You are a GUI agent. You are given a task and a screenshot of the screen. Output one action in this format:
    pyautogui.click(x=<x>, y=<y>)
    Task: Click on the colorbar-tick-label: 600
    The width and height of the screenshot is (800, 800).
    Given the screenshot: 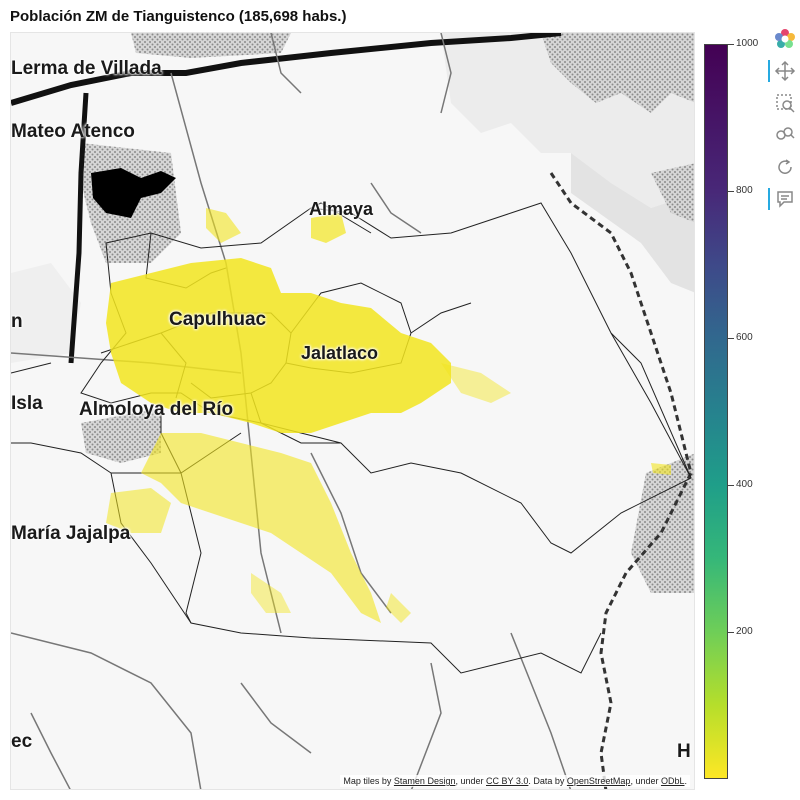 What is the action you would take?
    pyautogui.click(x=744, y=337)
    